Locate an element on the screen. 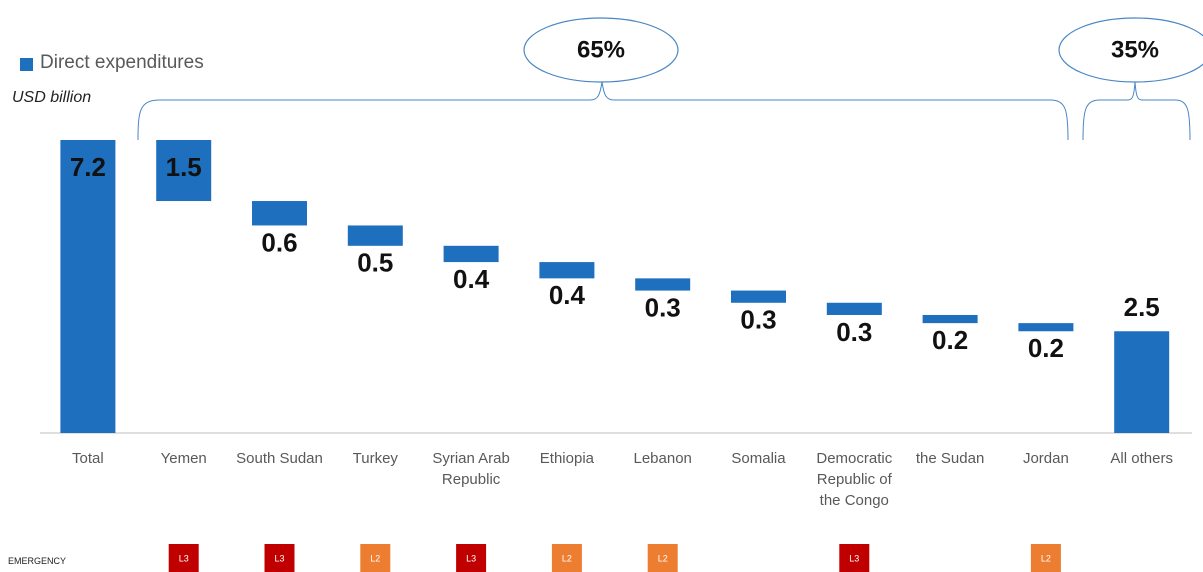 The image size is (1203, 572). x-tick-label: Somalia is located at coordinates (758, 458).